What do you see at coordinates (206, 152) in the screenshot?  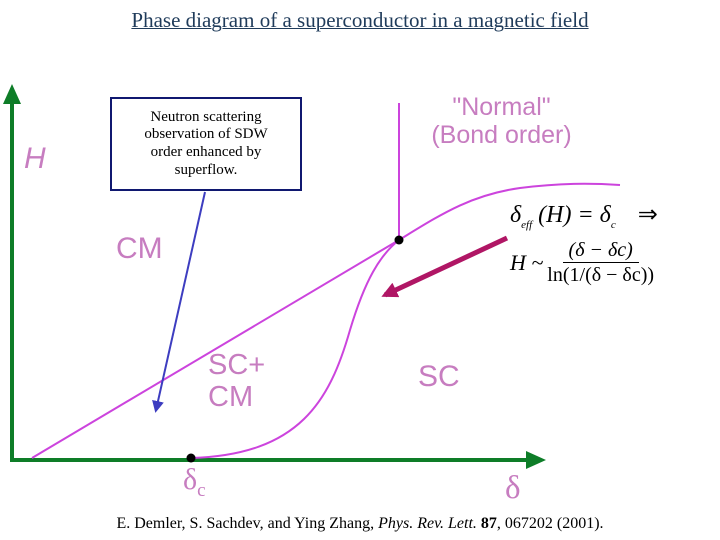 I see `callout-line-3: order enhanced by` at bounding box center [206, 152].